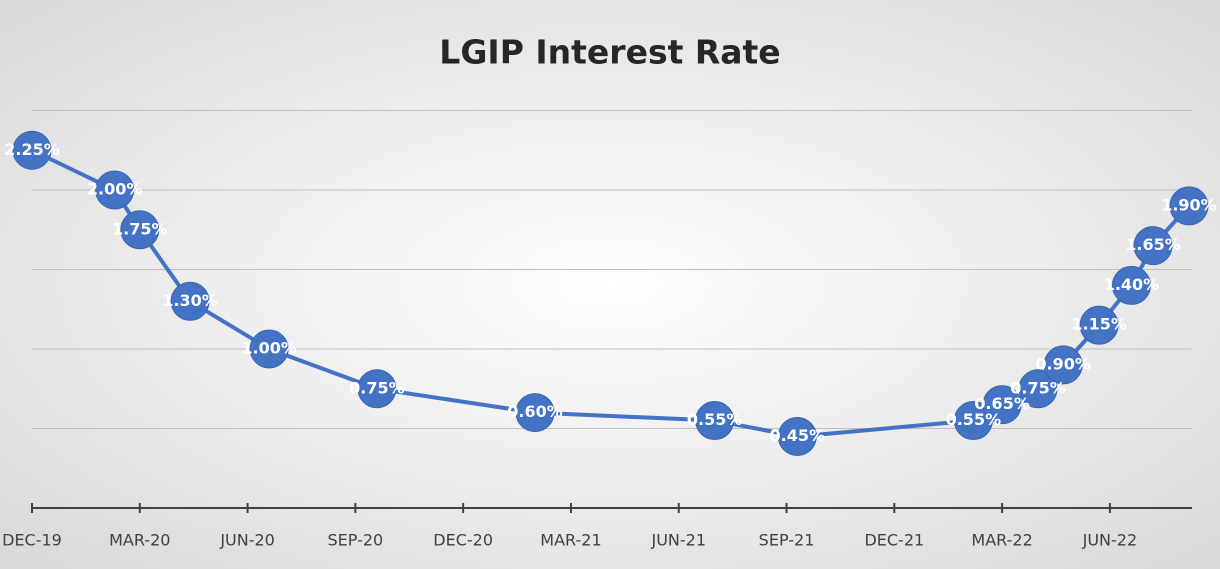 The height and width of the screenshot is (569, 1220). Describe the element at coordinates (356, 540) in the screenshot. I see `x-tick-label: SEP-20` at that location.